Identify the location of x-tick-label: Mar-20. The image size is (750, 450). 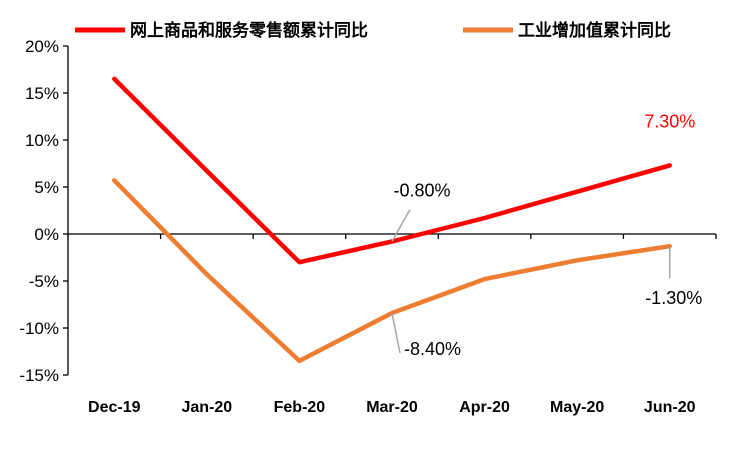
(392, 407).